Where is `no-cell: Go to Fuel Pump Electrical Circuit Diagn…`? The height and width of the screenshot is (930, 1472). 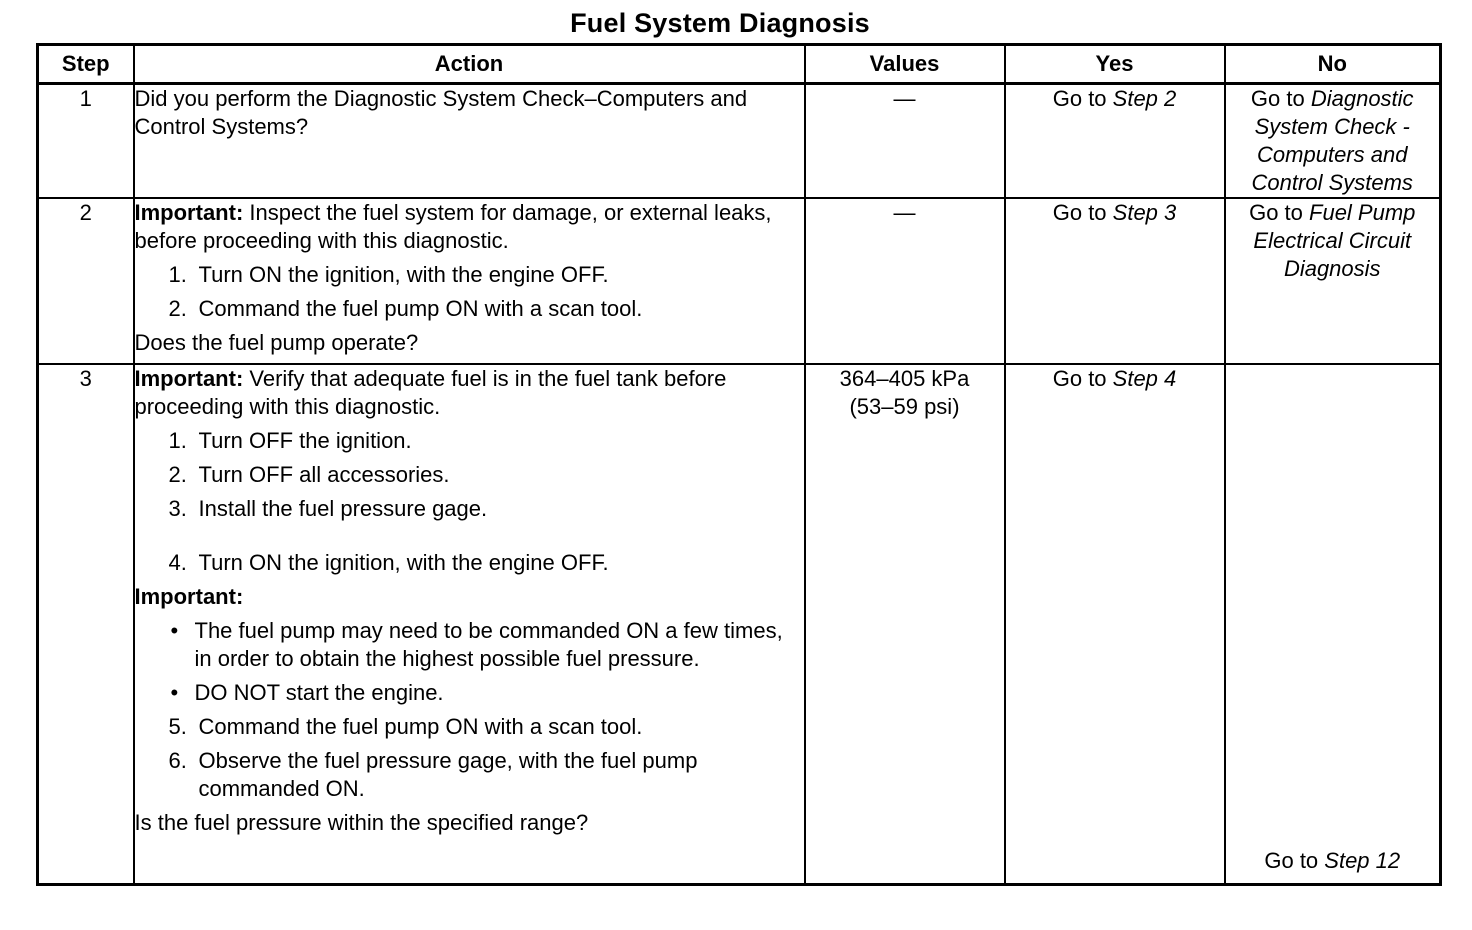 no-cell: Go to Fuel Pump Electrical Circuit Diagn… is located at coordinates (1332, 281).